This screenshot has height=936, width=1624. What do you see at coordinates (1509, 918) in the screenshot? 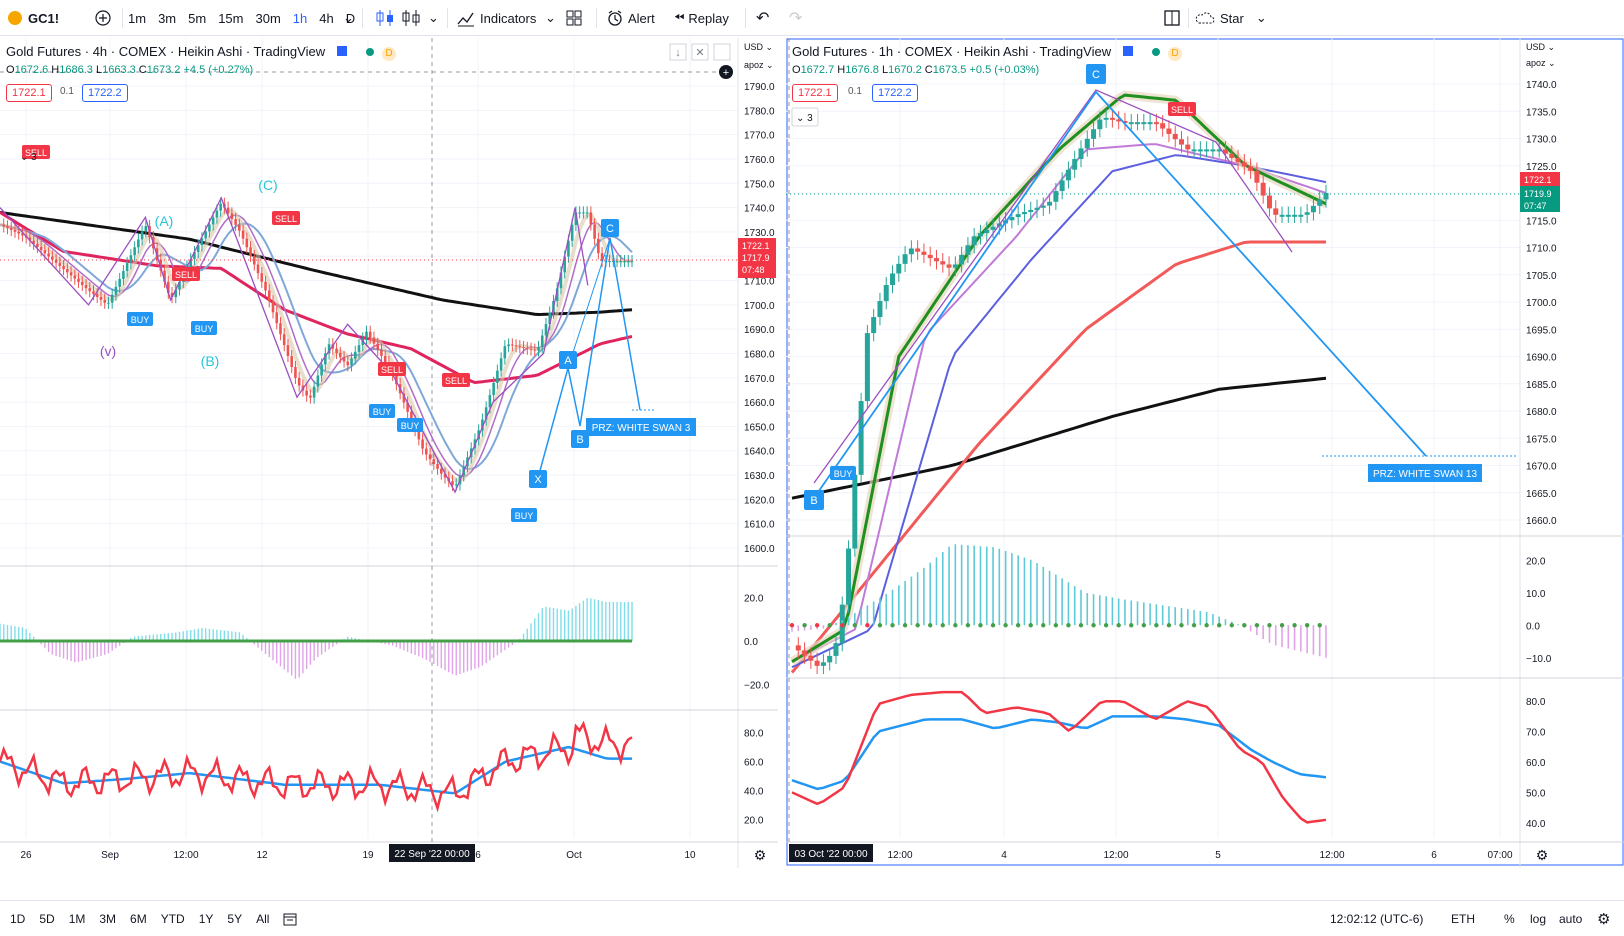
I see `percent-toggle: %` at bounding box center [1509, 918].